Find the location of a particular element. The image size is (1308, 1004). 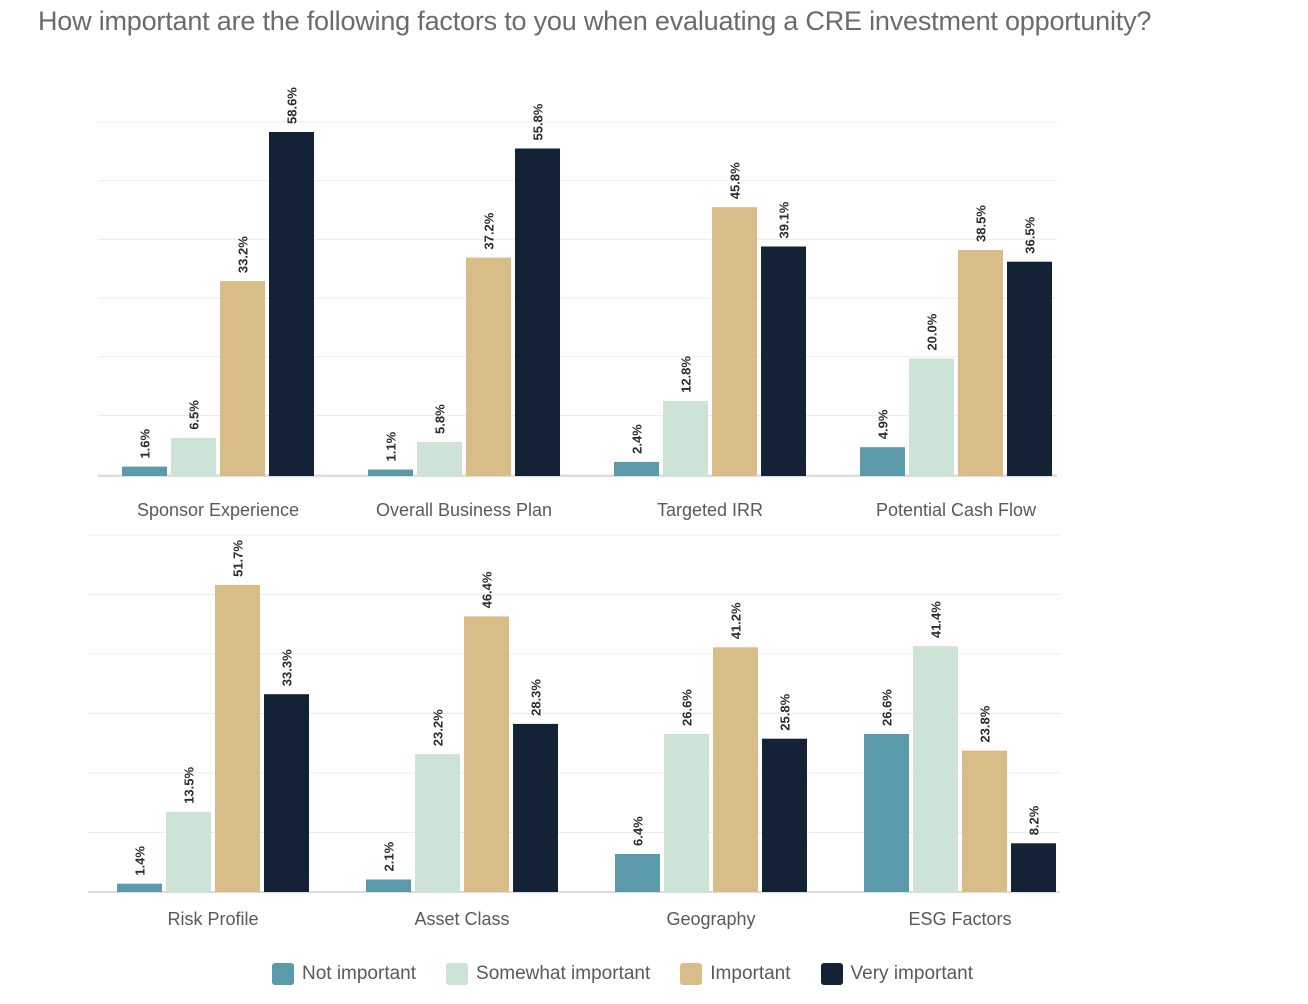

legend-label: Not important is located at coordinates (359, 973).